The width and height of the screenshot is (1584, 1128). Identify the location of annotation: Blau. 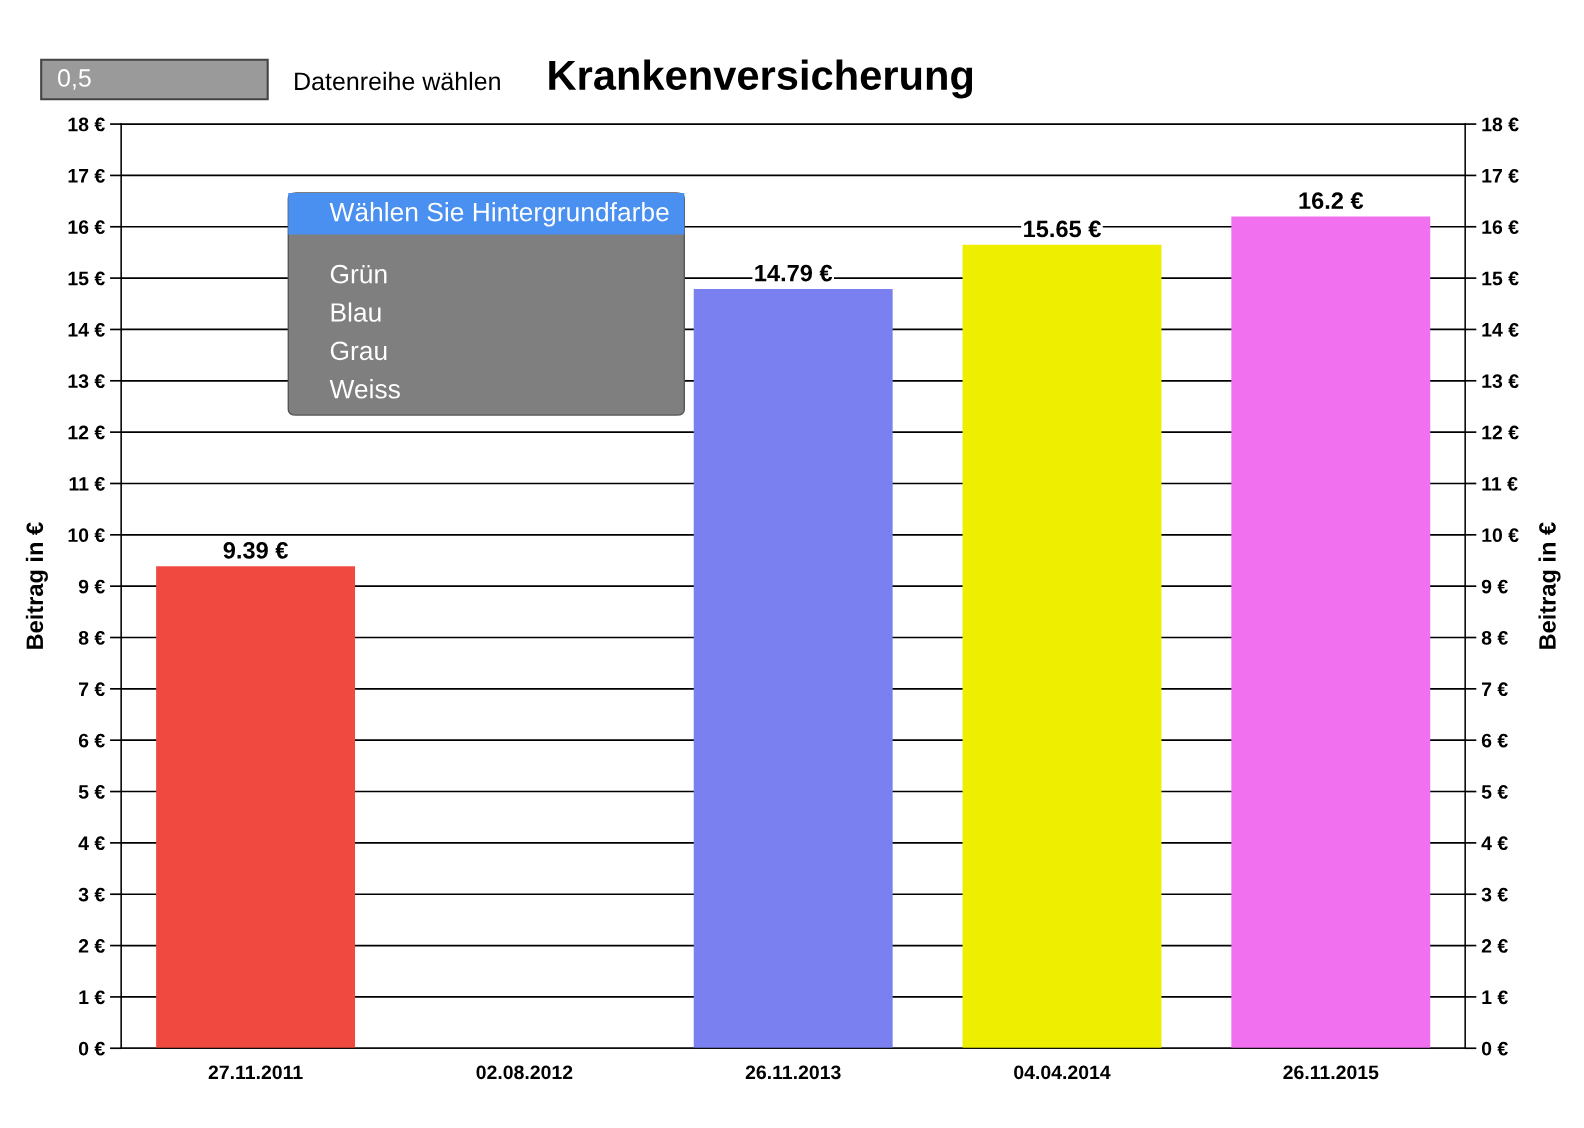
(356, 312).